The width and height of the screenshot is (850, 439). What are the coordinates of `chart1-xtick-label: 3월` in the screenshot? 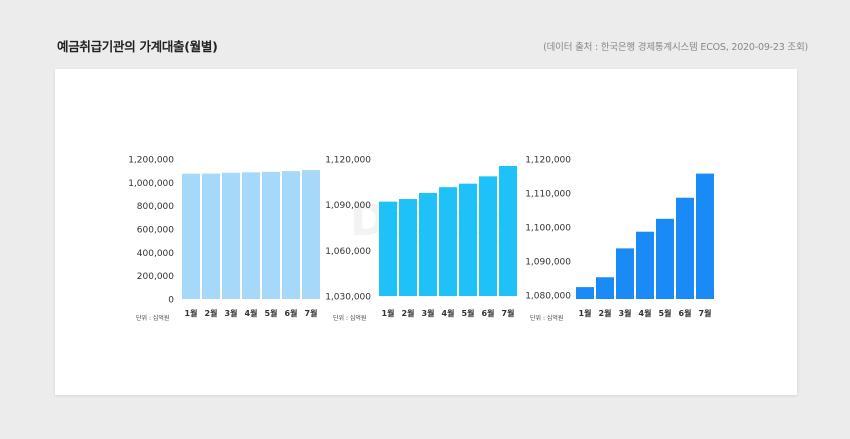 It's located at (231, 313).